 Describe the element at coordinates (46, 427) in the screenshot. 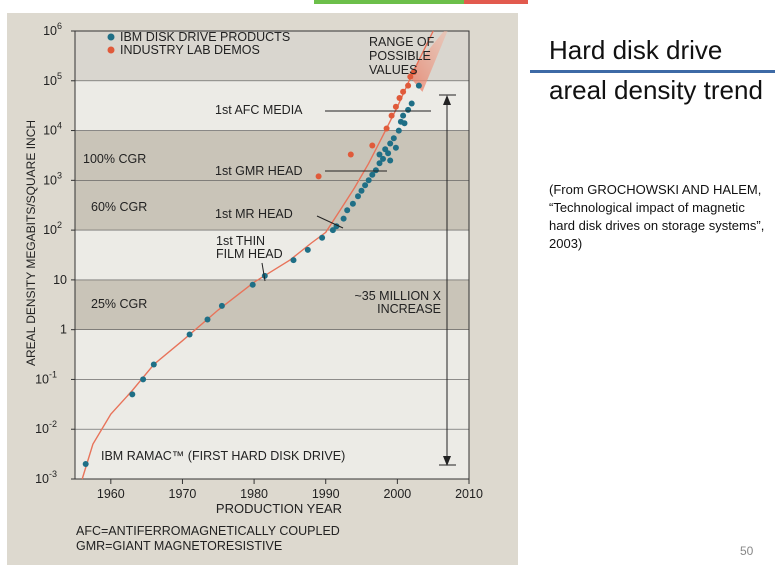

I see `y-tick-label: 10⁻²` at that location.